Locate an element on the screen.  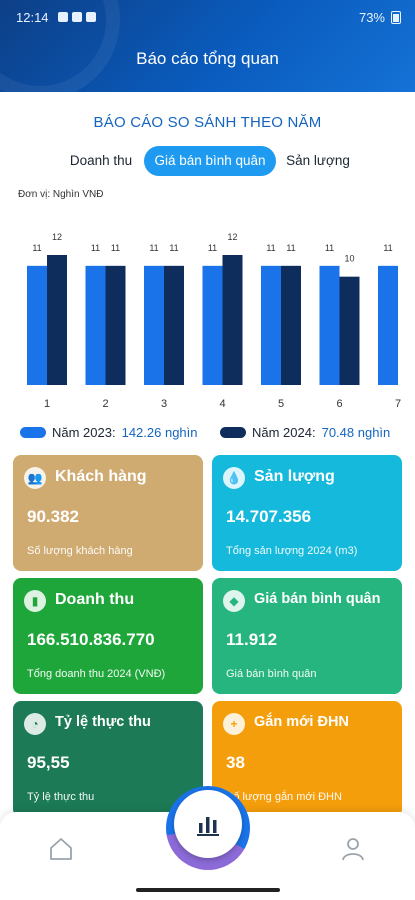
chart-tabs: Doanh thu Giá bán bình quân Sản lượng is located at coordinates (207, 161).